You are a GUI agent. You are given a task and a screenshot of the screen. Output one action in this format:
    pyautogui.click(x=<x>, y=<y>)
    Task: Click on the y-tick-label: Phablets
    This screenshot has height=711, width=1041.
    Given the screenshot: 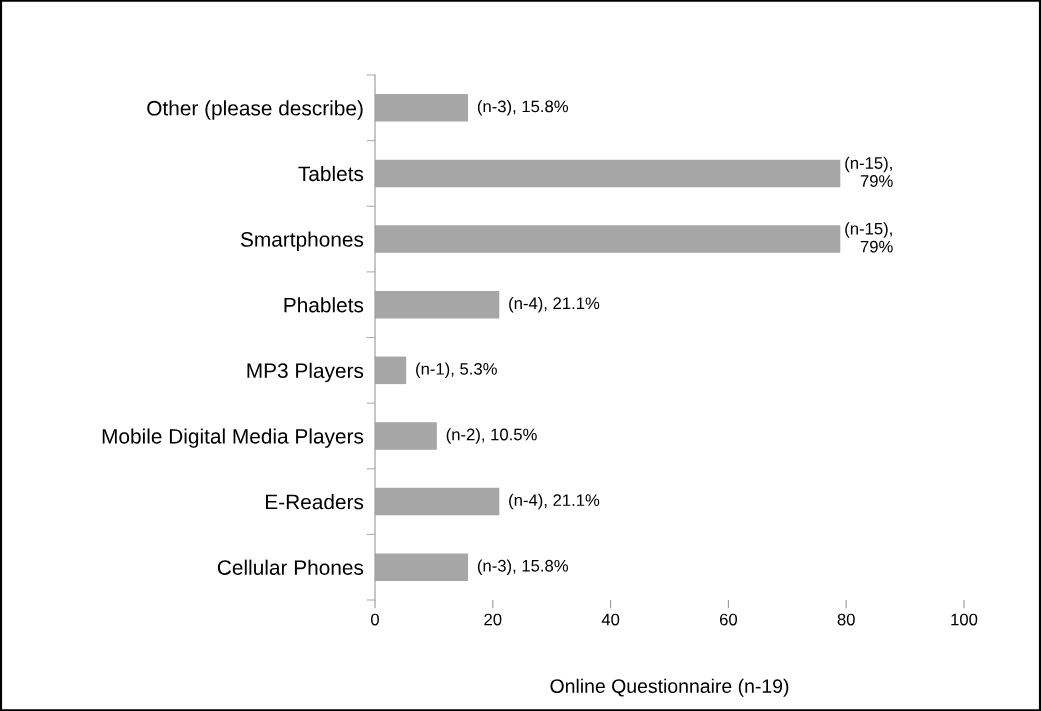 What is the action you would take?
    pyautogui.click(x=324, y=305)
    